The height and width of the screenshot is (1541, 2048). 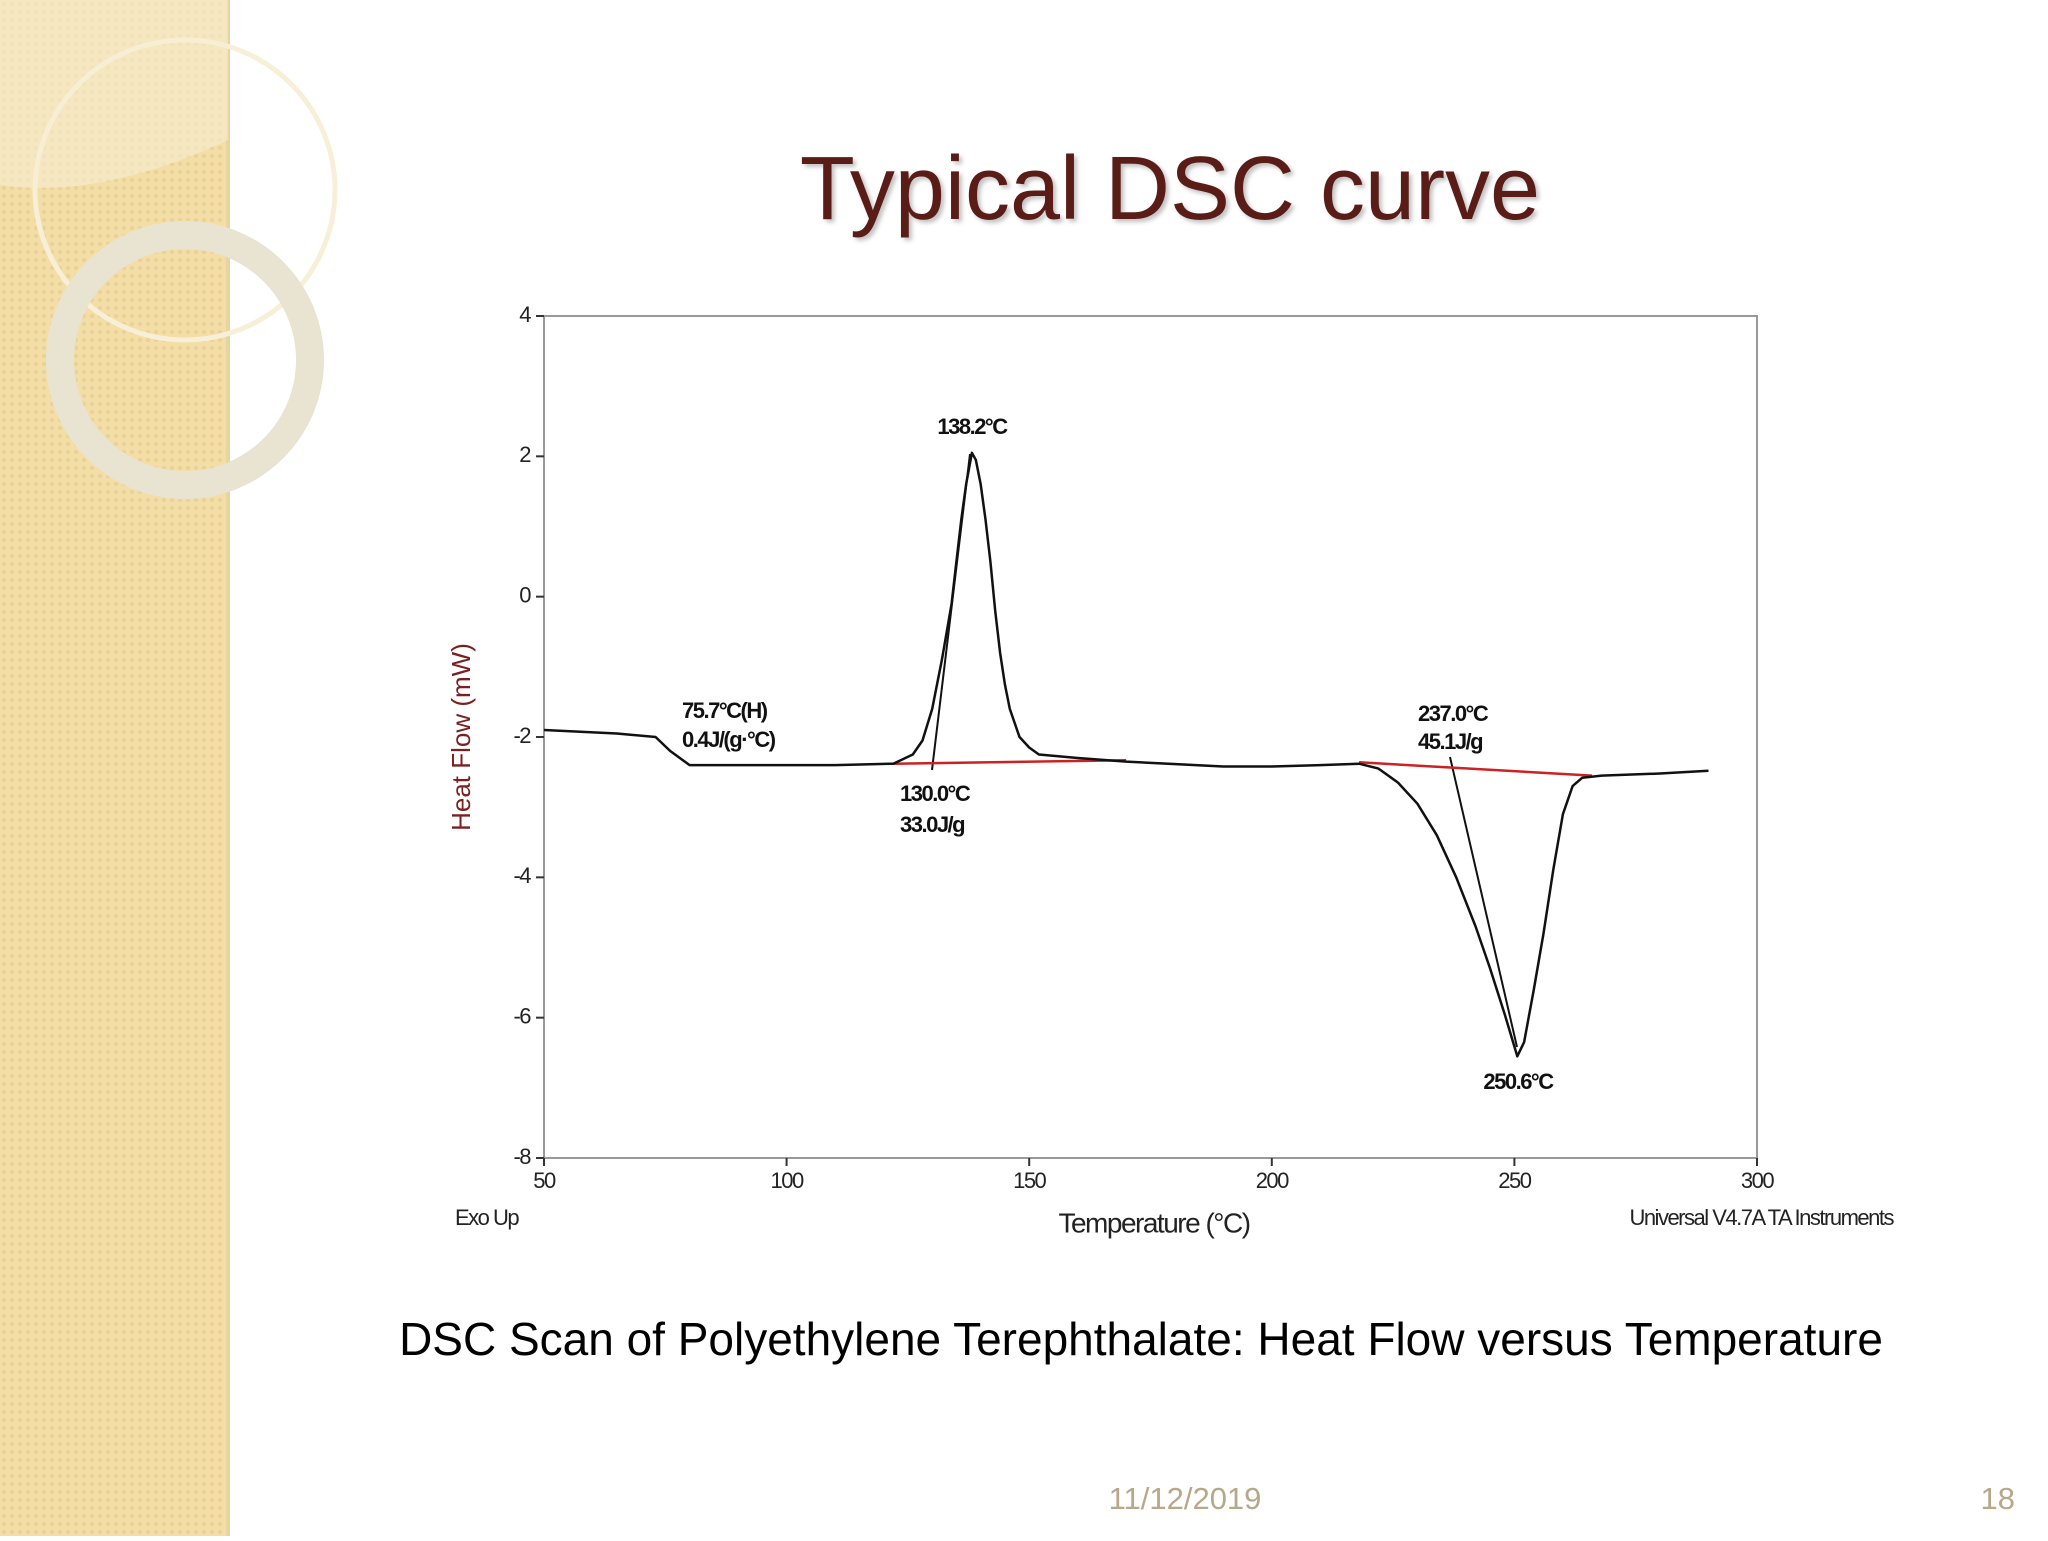 I want to click on footer-date: 11/12/2019, so click(x=1185, y=1498).